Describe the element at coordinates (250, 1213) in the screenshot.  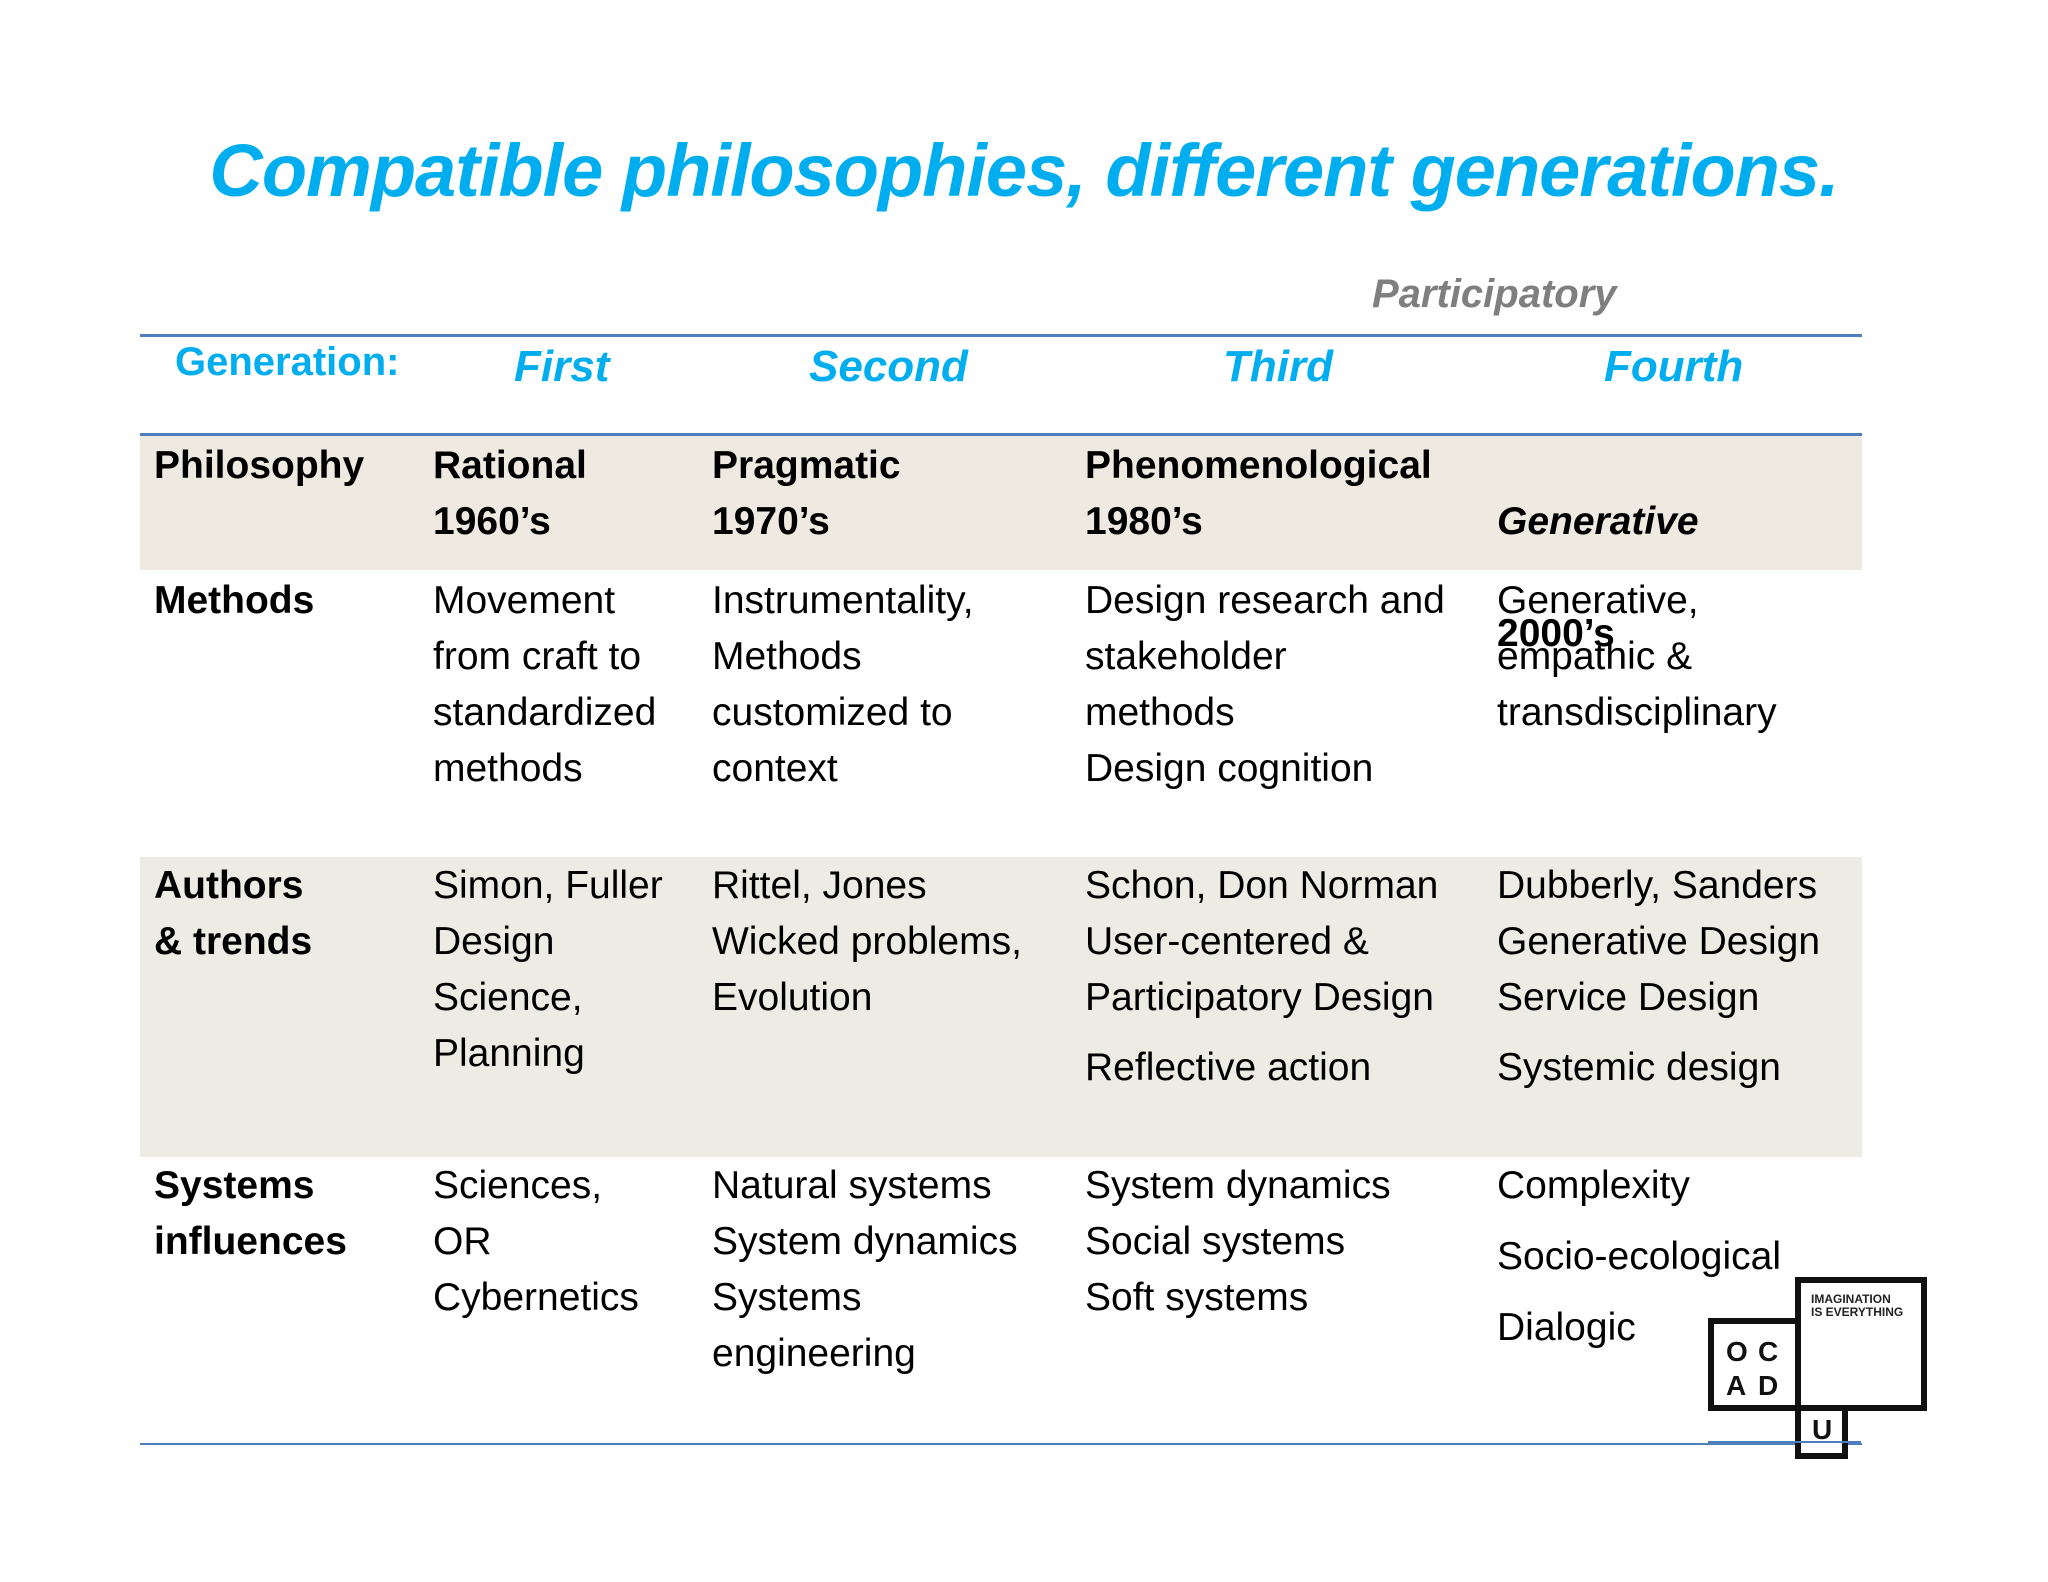
I see `row-label-systems: Systems influences` at that location.